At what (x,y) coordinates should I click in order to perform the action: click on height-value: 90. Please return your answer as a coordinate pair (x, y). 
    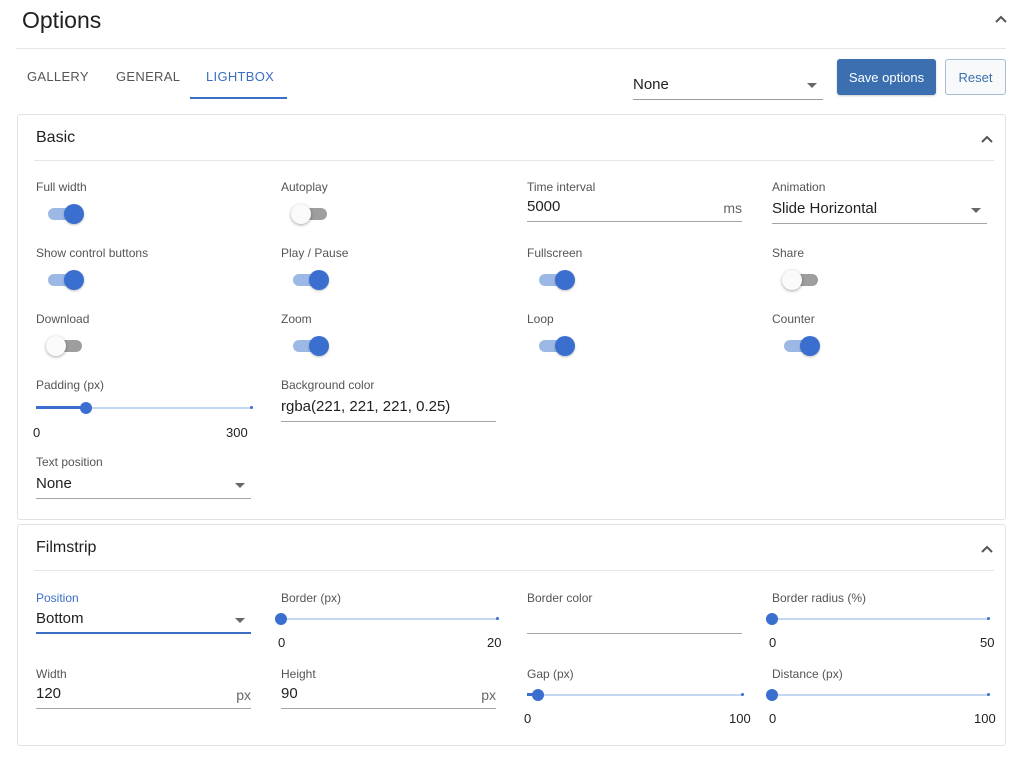
    Looking at the image, I should click on (289, 693).